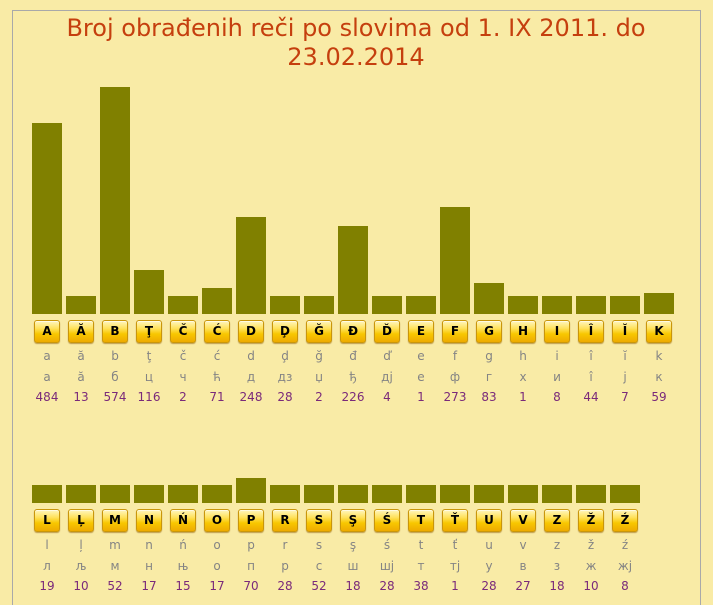 The height and width of the screenshot is (605, 713). Describe the element at coordinates (523, 520) in the screenshot. I see `letter-button: V` at that location.